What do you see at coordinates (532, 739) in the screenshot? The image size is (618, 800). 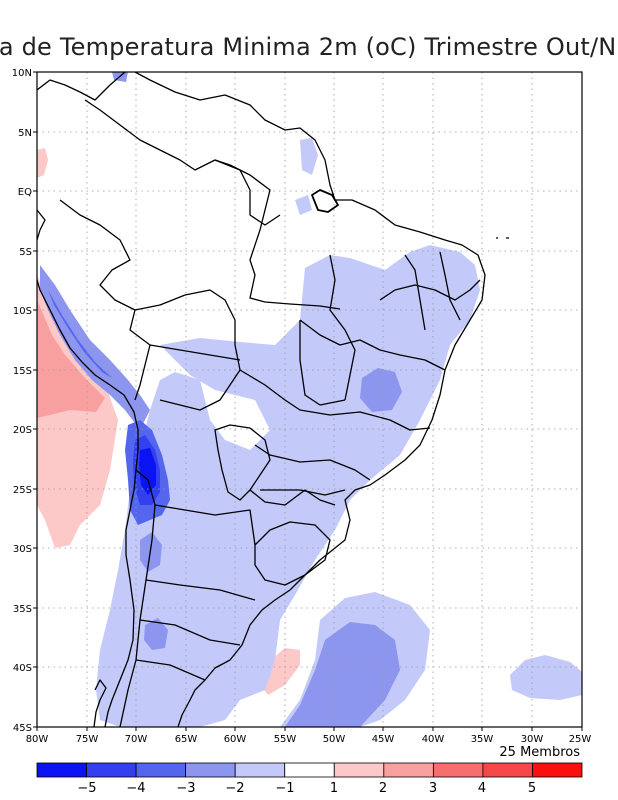 I see `lon-tick-label: 30W` at bounding box center [532, 739].